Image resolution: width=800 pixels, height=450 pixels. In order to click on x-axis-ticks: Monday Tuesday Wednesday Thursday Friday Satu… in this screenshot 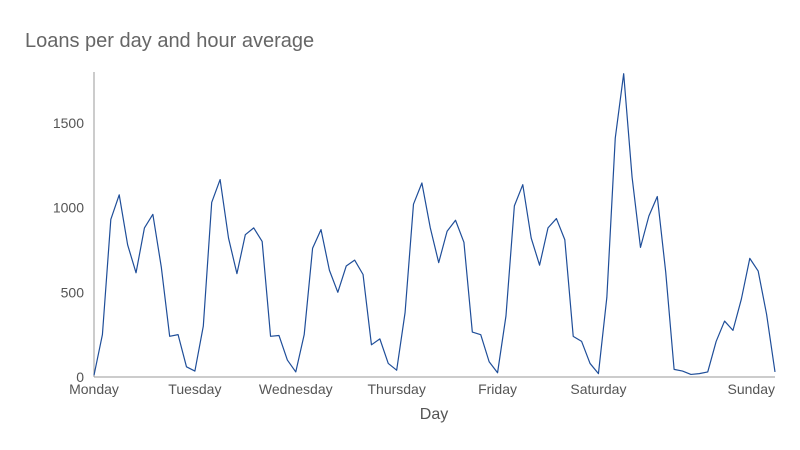, I will do `click(422, 389)`.